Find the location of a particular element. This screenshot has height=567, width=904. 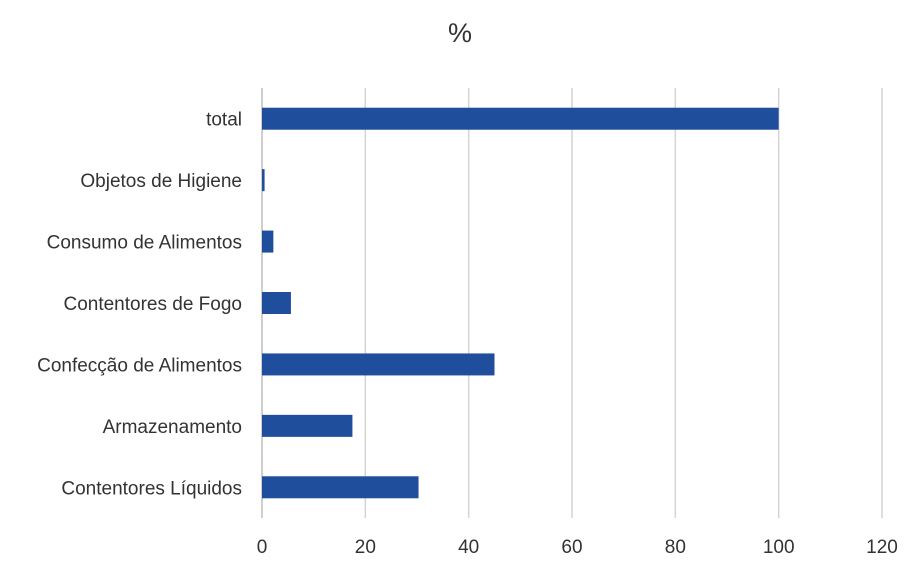

x-tick-label: 0 is located at coordinates (262, 547).